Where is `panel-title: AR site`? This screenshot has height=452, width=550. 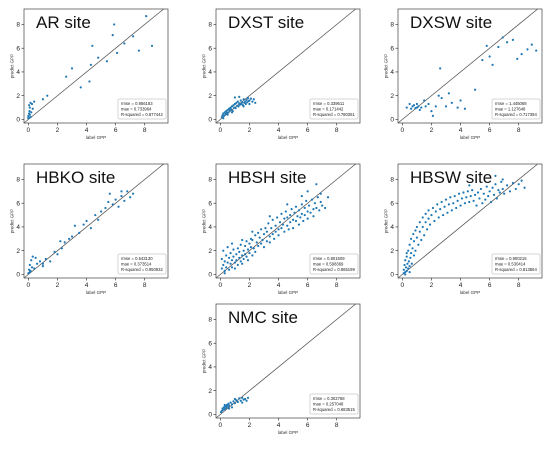
panel-title: AR site is located at coordinates (63, 22).